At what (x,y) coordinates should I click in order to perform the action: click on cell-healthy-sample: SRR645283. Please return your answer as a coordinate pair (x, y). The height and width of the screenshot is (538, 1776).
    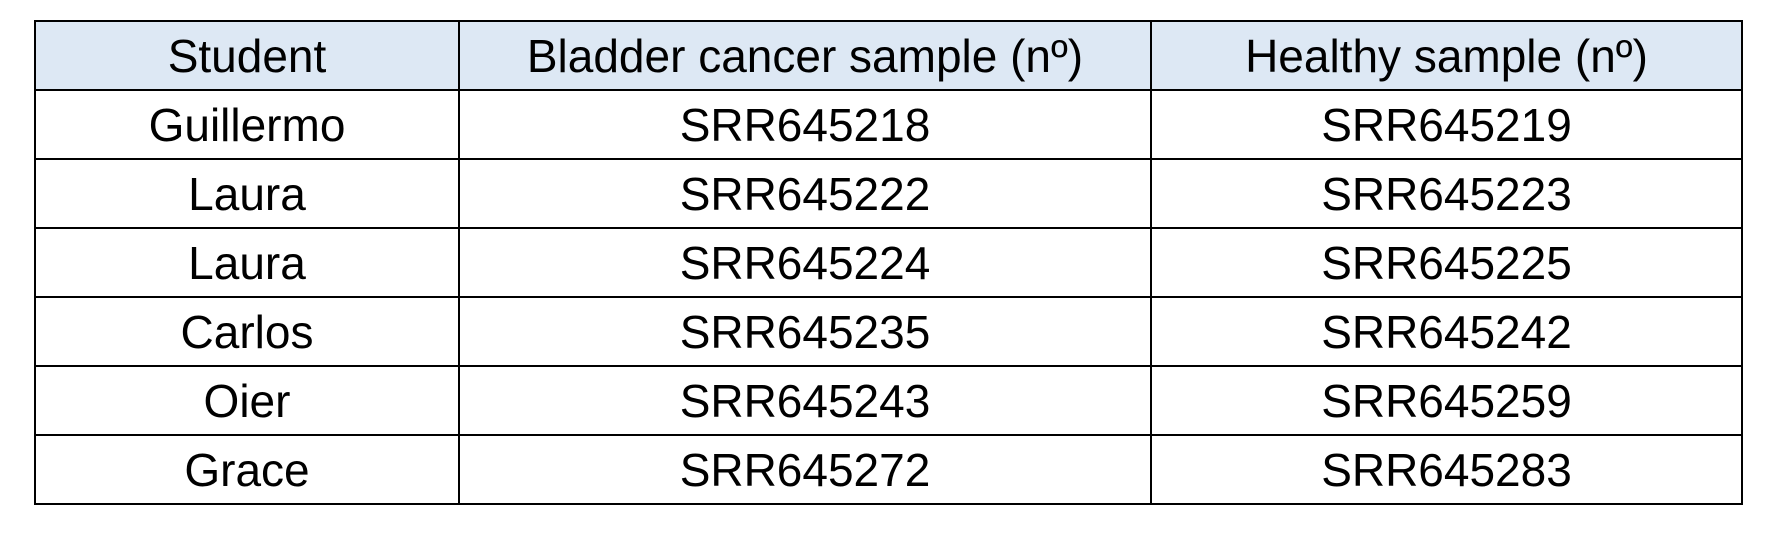
    Looking at the image, I should click on (1446, 469).